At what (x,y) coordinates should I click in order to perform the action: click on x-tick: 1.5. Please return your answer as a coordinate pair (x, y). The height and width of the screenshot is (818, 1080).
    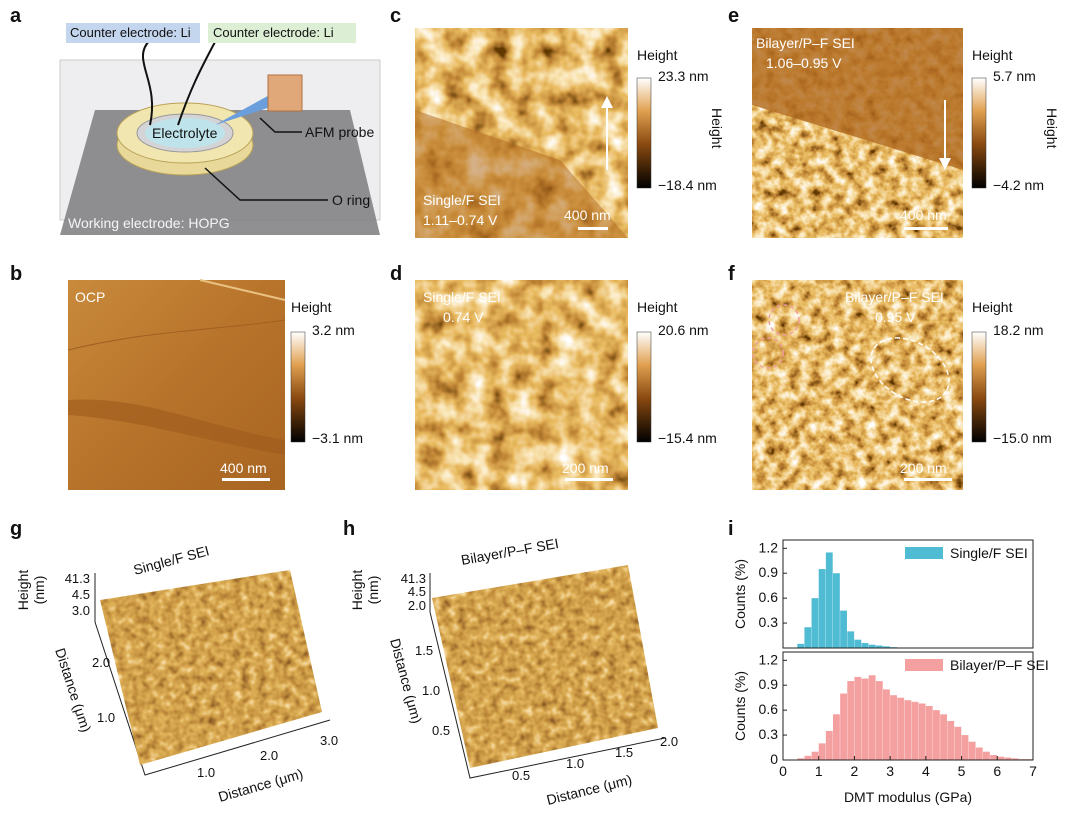
    Looking at the image, I should click on (624, 752).